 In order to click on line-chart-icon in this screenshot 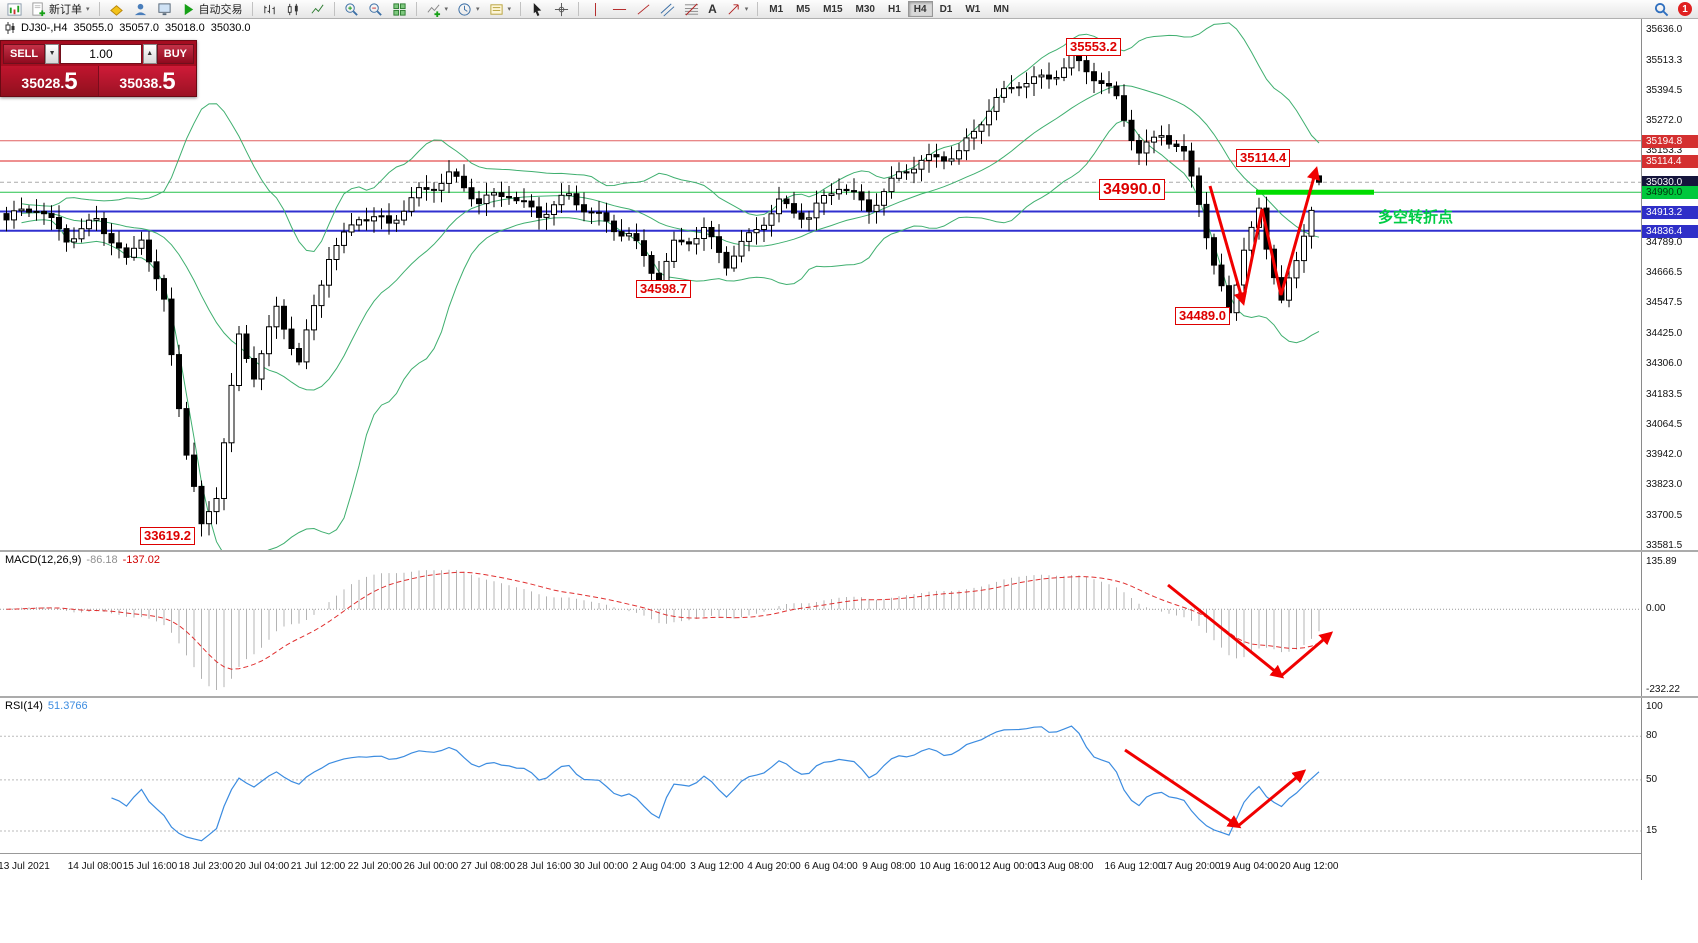, I will do `click(317, 9)`.